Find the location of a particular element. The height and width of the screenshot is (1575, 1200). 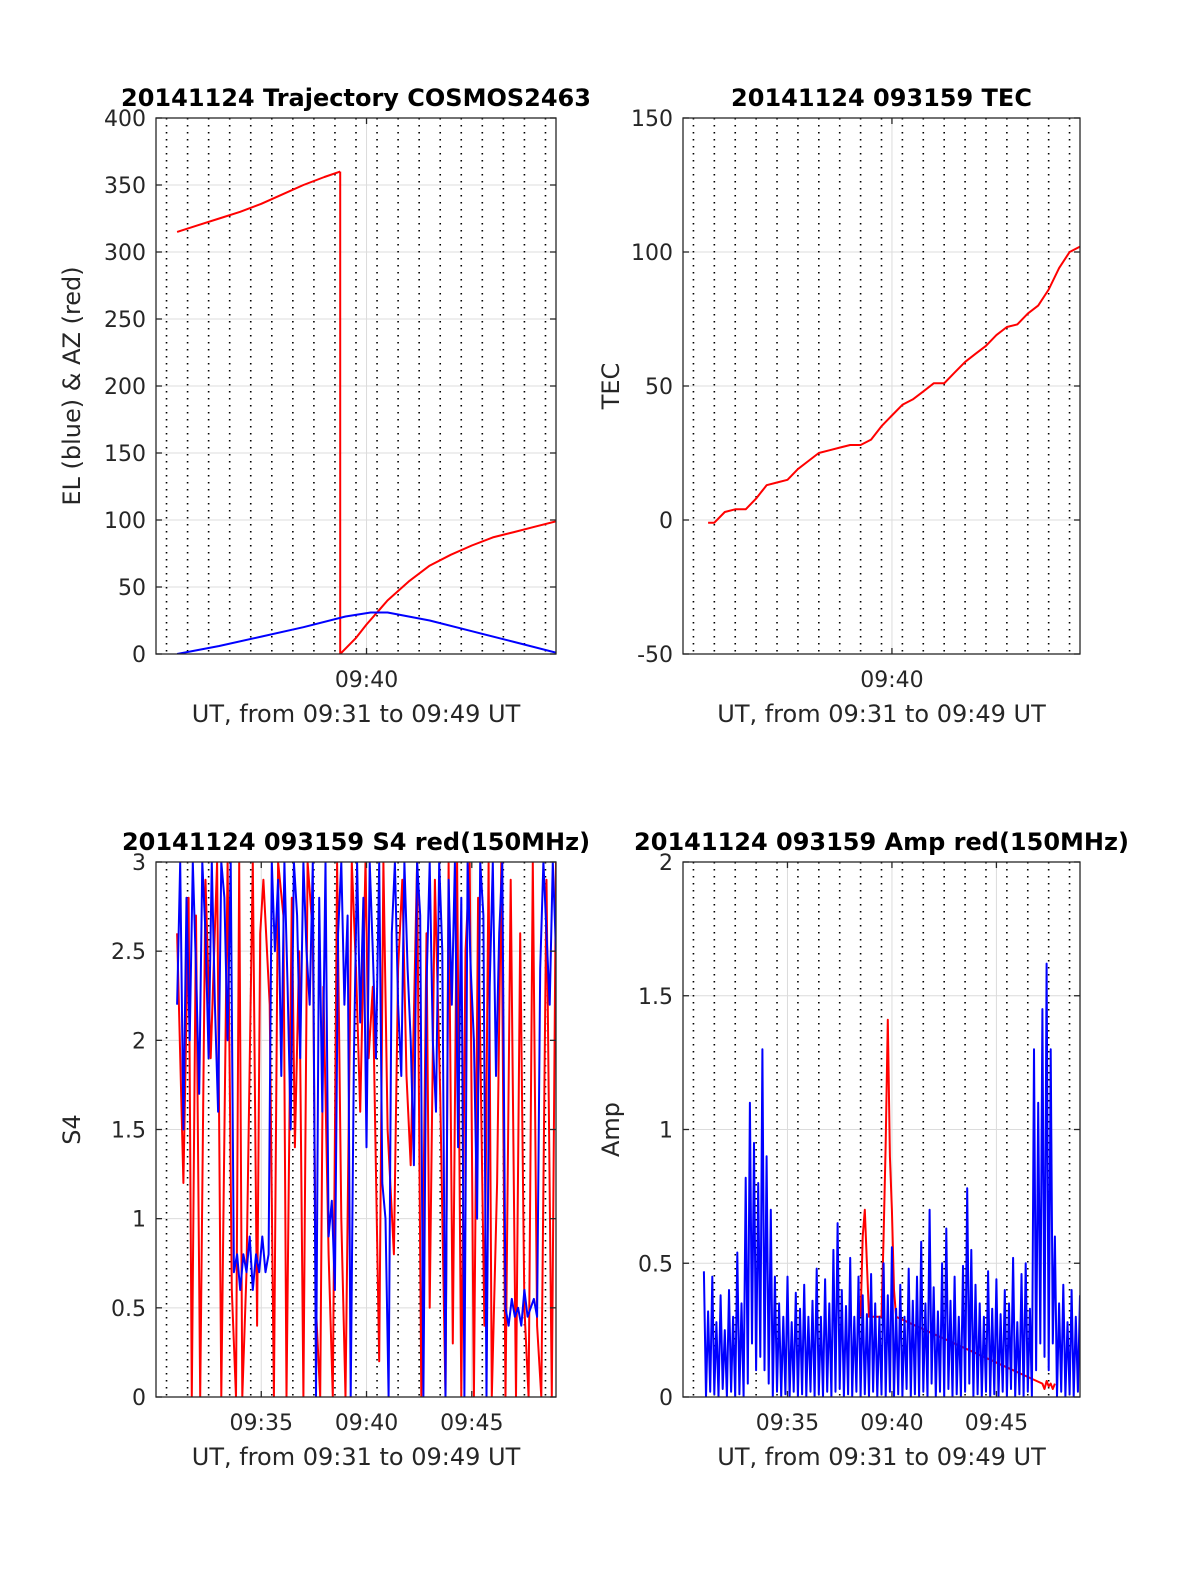

chart-title: 20141124 093159 Amp red(150MHz) is located at coordinates (881, 842).